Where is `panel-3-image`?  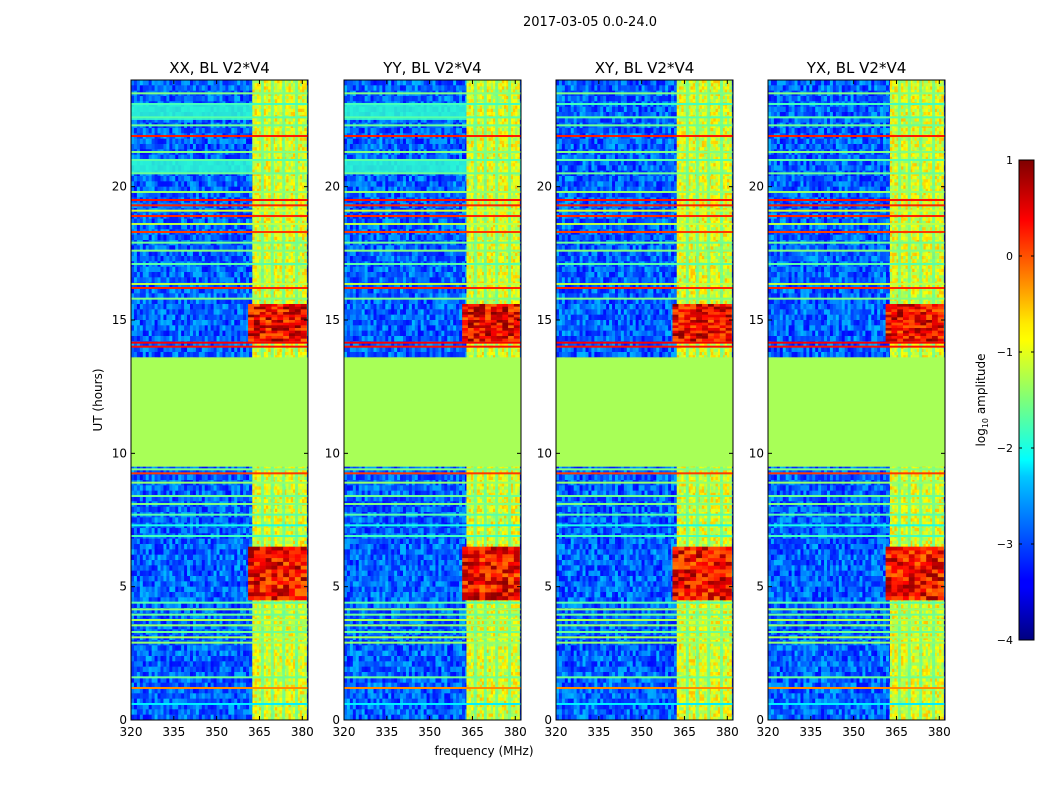 panel-3-image is located at coordinates (644, 400).